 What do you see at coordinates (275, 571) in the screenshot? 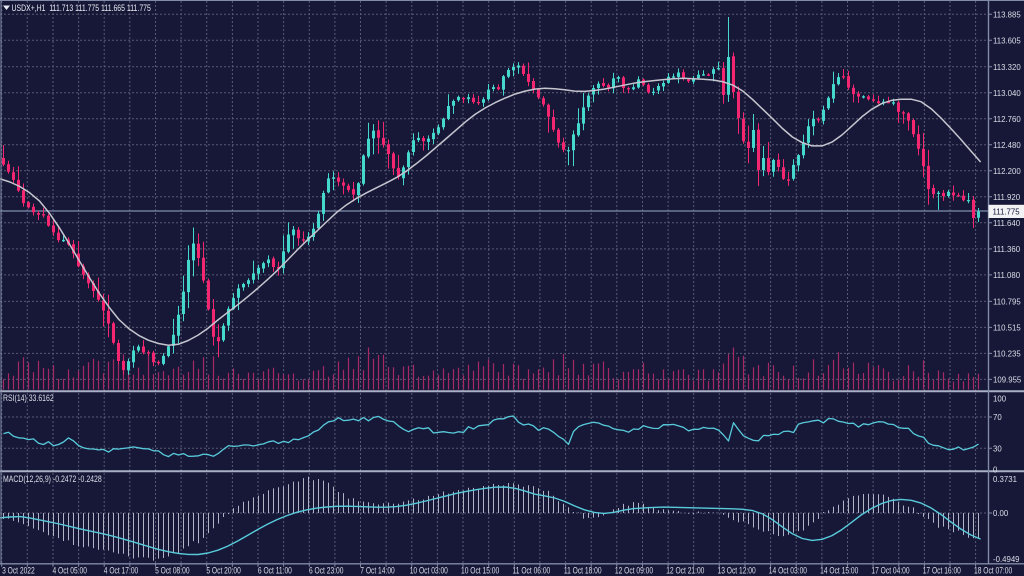
I see `svg-text: 6 Oct 11:00` at bounding box center [275, 571].